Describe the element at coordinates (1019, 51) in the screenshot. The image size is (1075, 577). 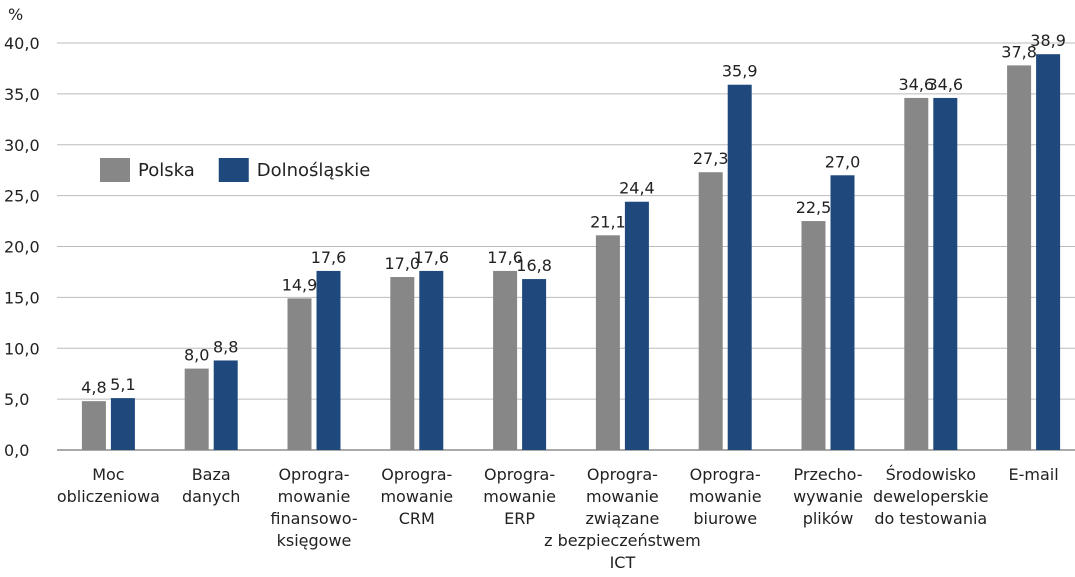
I see `value-label: 37,8` at that location.